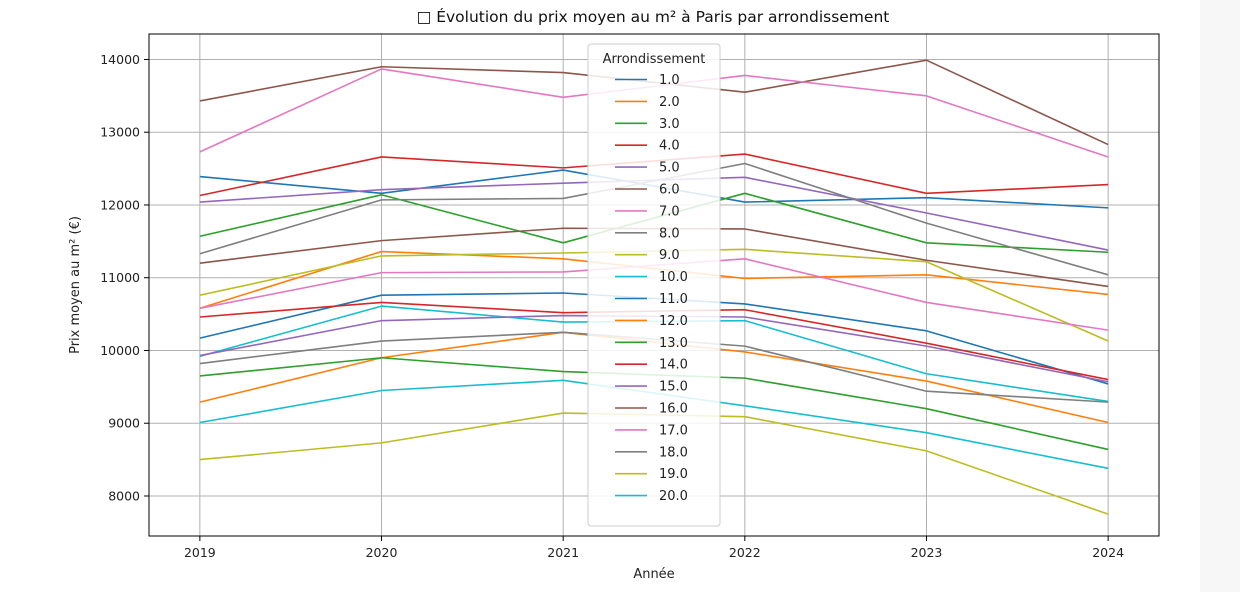  I want to click on legend-label: 20.0, so click(673, 496).